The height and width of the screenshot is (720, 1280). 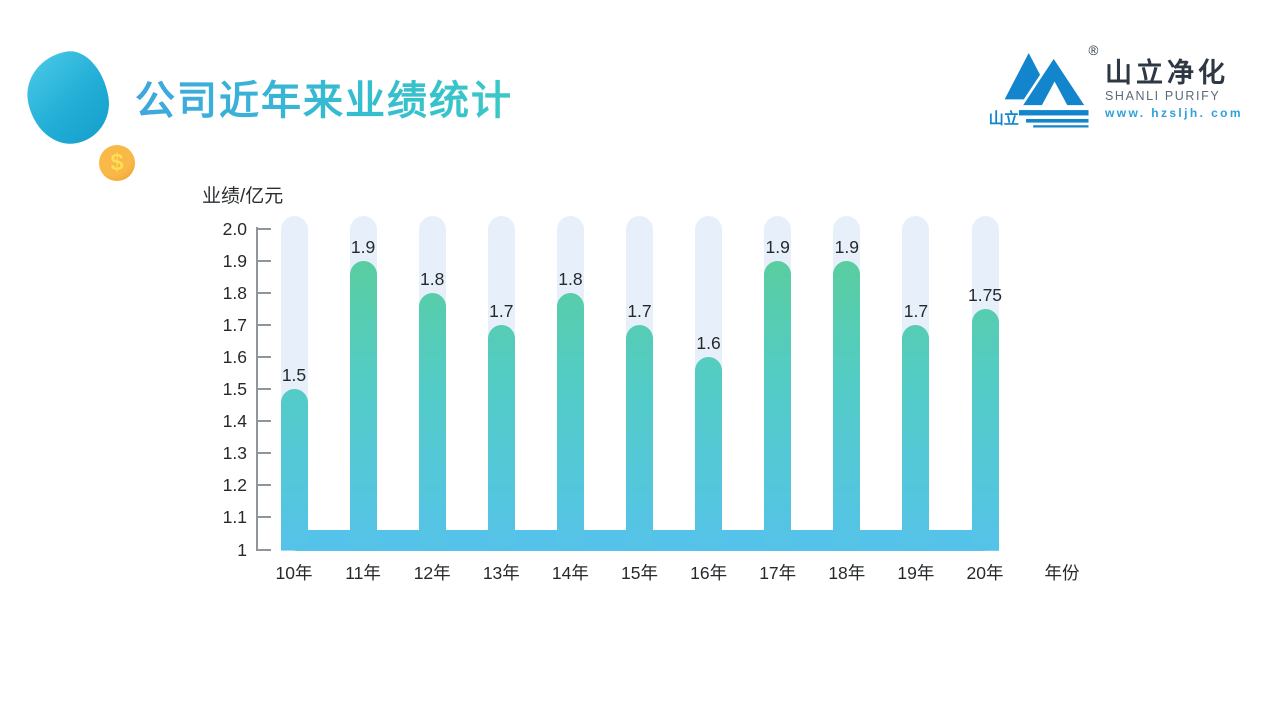 What do you see at coordinates (709, 573) in the screenshot?
I see `x-tick-label: 16年` at bounding box center [709, 573].